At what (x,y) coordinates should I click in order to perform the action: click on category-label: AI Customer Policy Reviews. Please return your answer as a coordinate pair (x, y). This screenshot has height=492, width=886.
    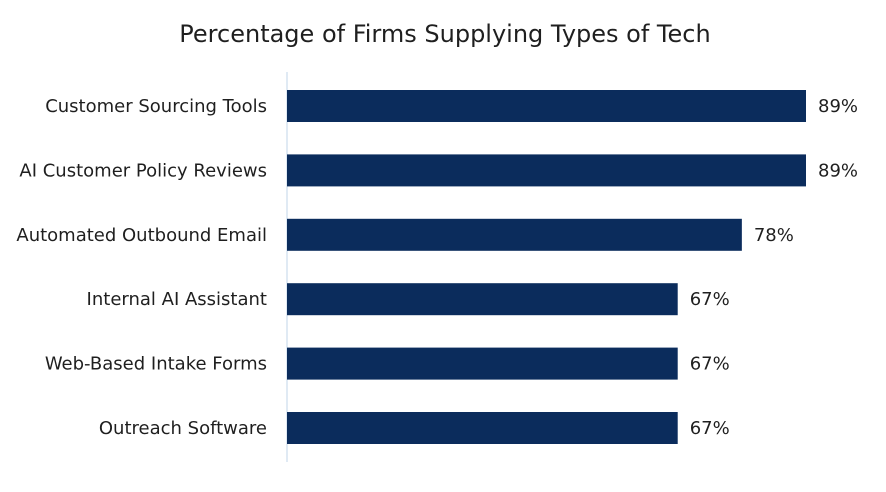
    Looking at the image, I should click on (143, 170).